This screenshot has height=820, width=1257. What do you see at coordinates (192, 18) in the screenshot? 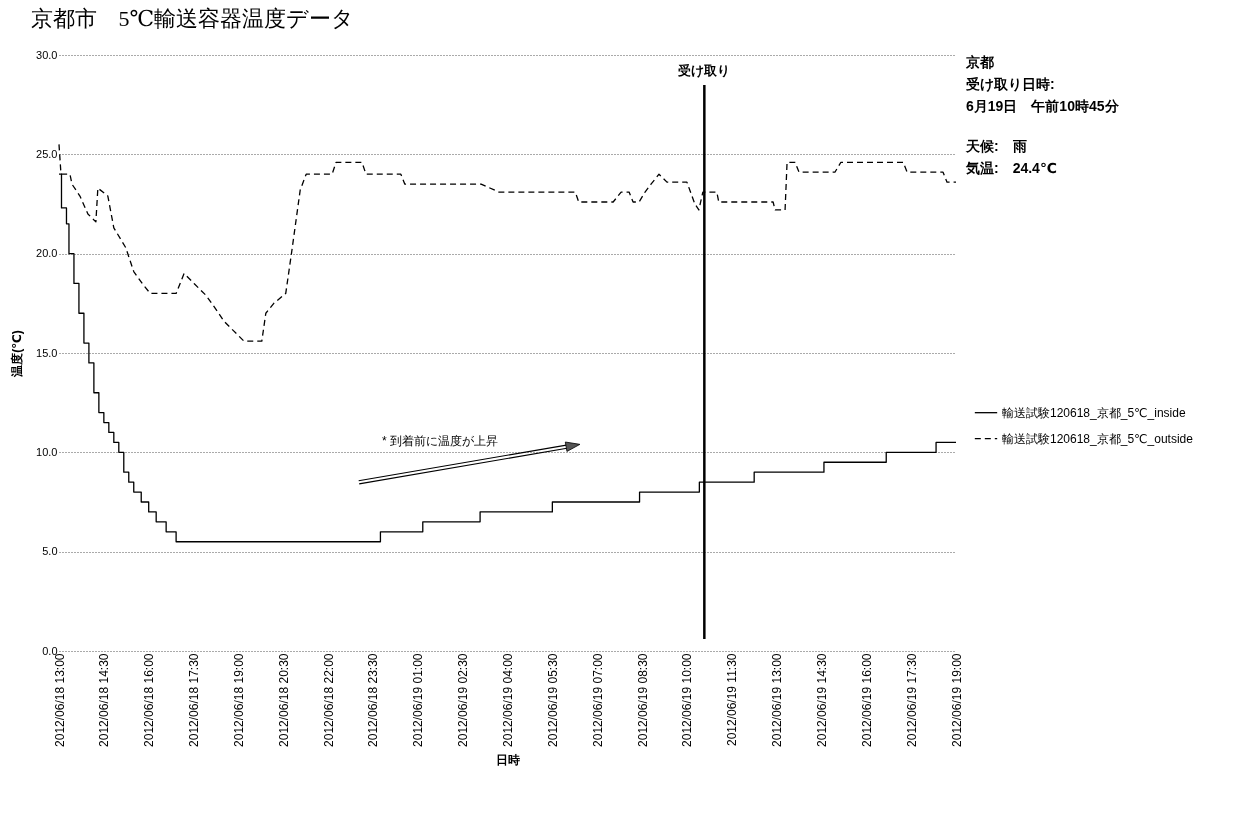
I see `chart-title: 京都市 5℃輸送容器温度データ` at bounding box center [192, 18].